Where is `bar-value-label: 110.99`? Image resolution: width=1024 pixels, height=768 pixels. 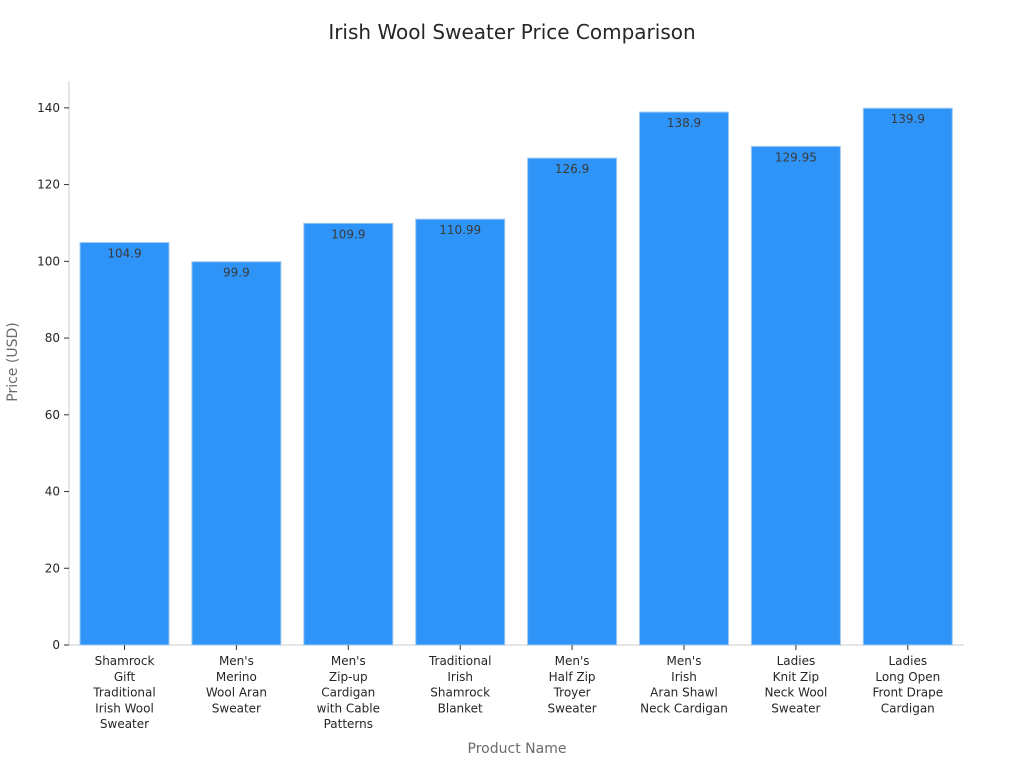 bar-value-label: 110.99 is located at coordinates (460, 230).